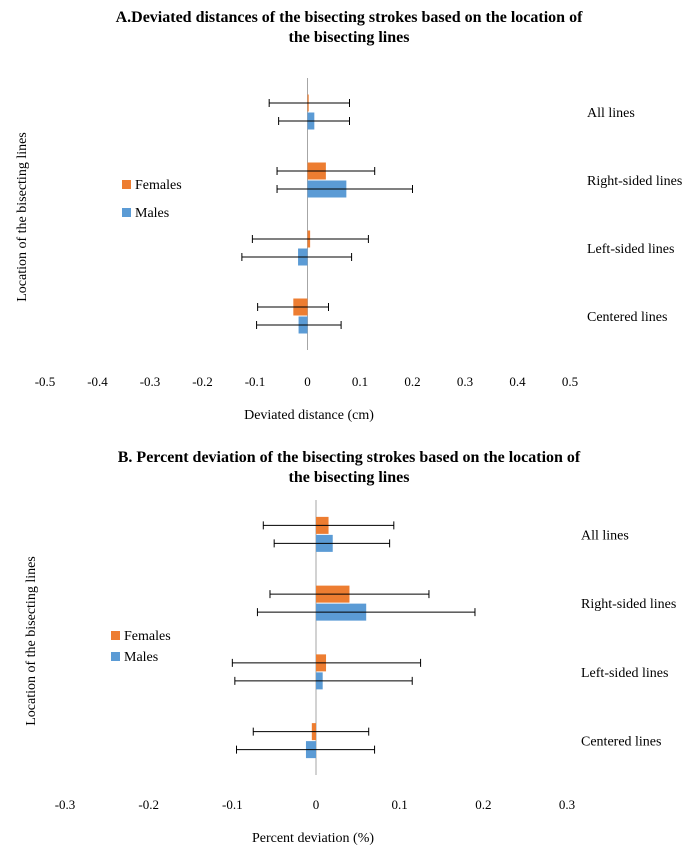 The image size is (698, 849). Describe the element at coordinates (232, 804) in the screenshot. I see `chart-b-x-tick-label: -0.1` at that location.